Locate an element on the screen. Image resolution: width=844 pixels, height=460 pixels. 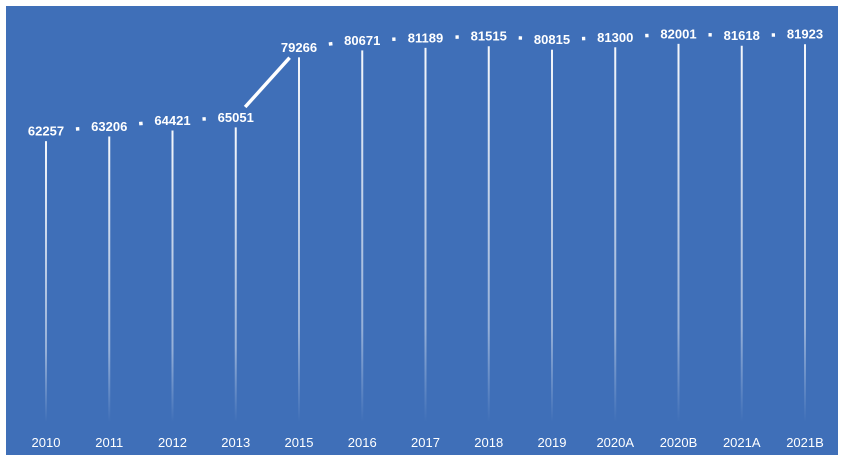
drop-line-2020b is located at coordinates (678, 233).